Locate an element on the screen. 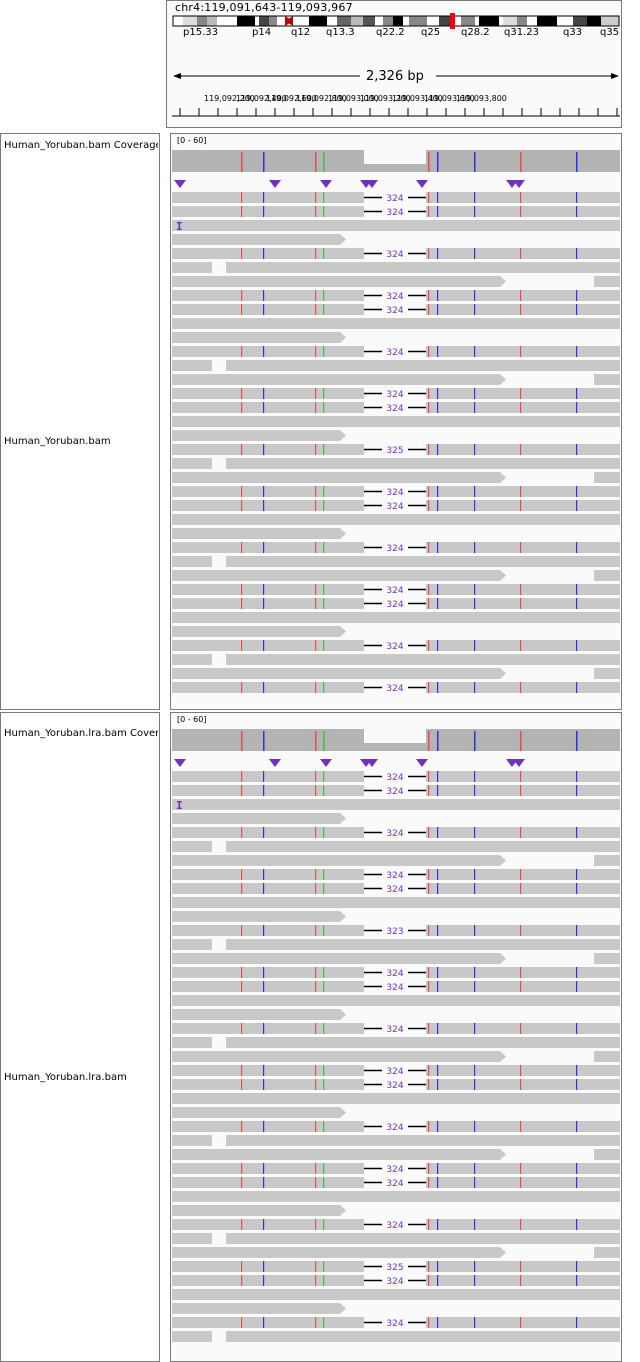 Image resolution: width=640 pixels, height=1362 pixels. band-label: q28.2 is located at coordinates (475, 32).